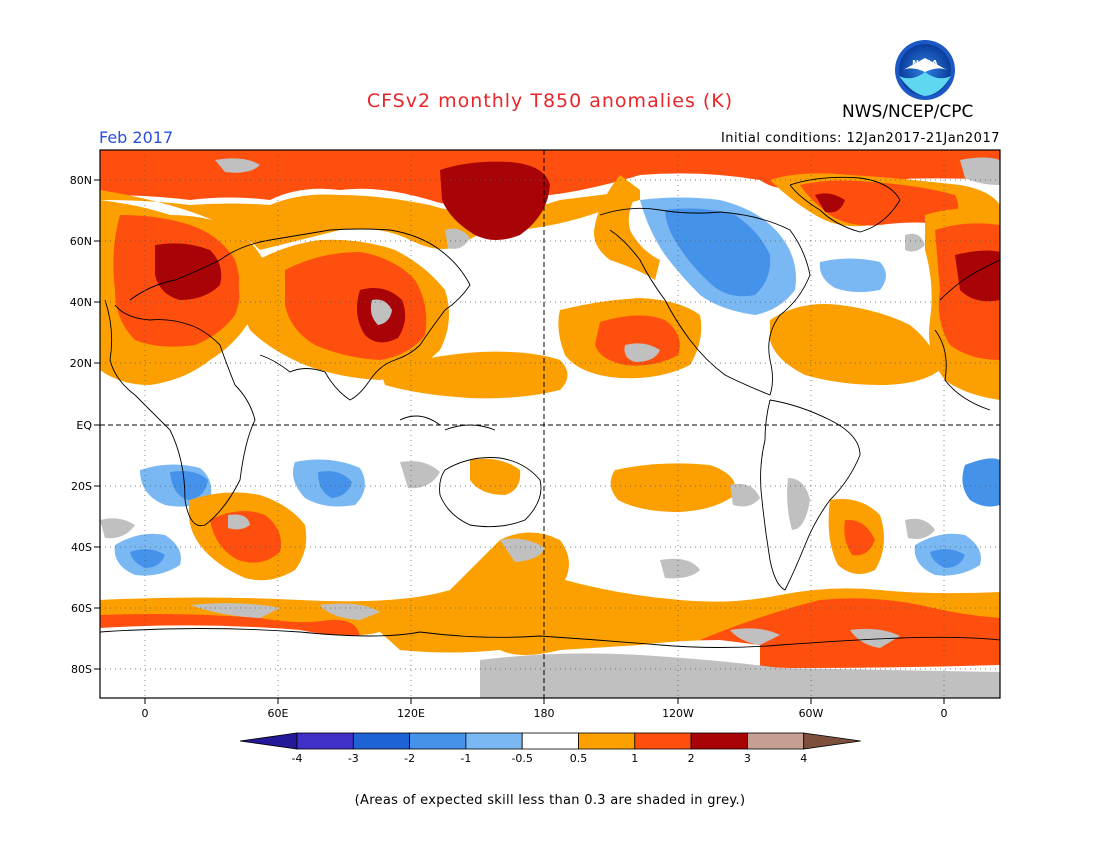 The height and width of the screenshot is (850, 1100). I want to click on colorbar-tick-label: 0.5, so click(579, 758).